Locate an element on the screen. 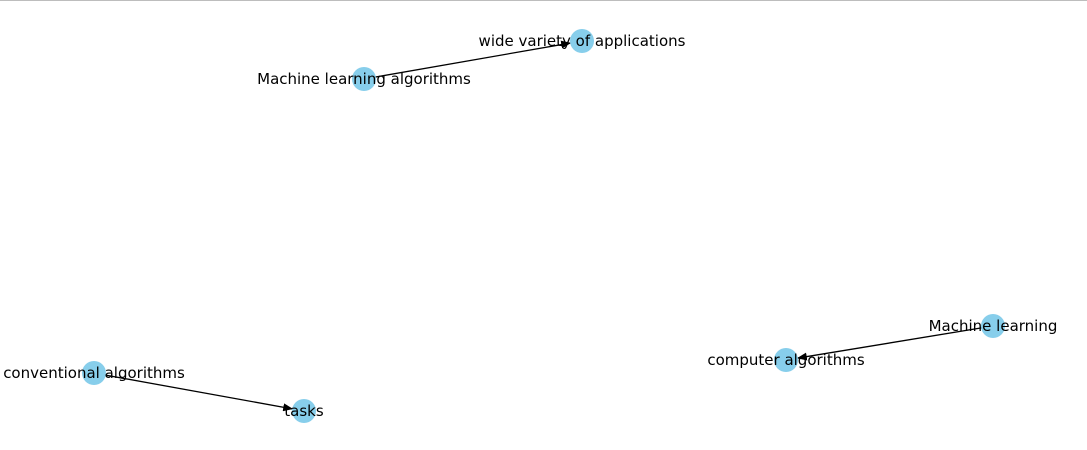  node-n6 is located at coordinates (786, 360).